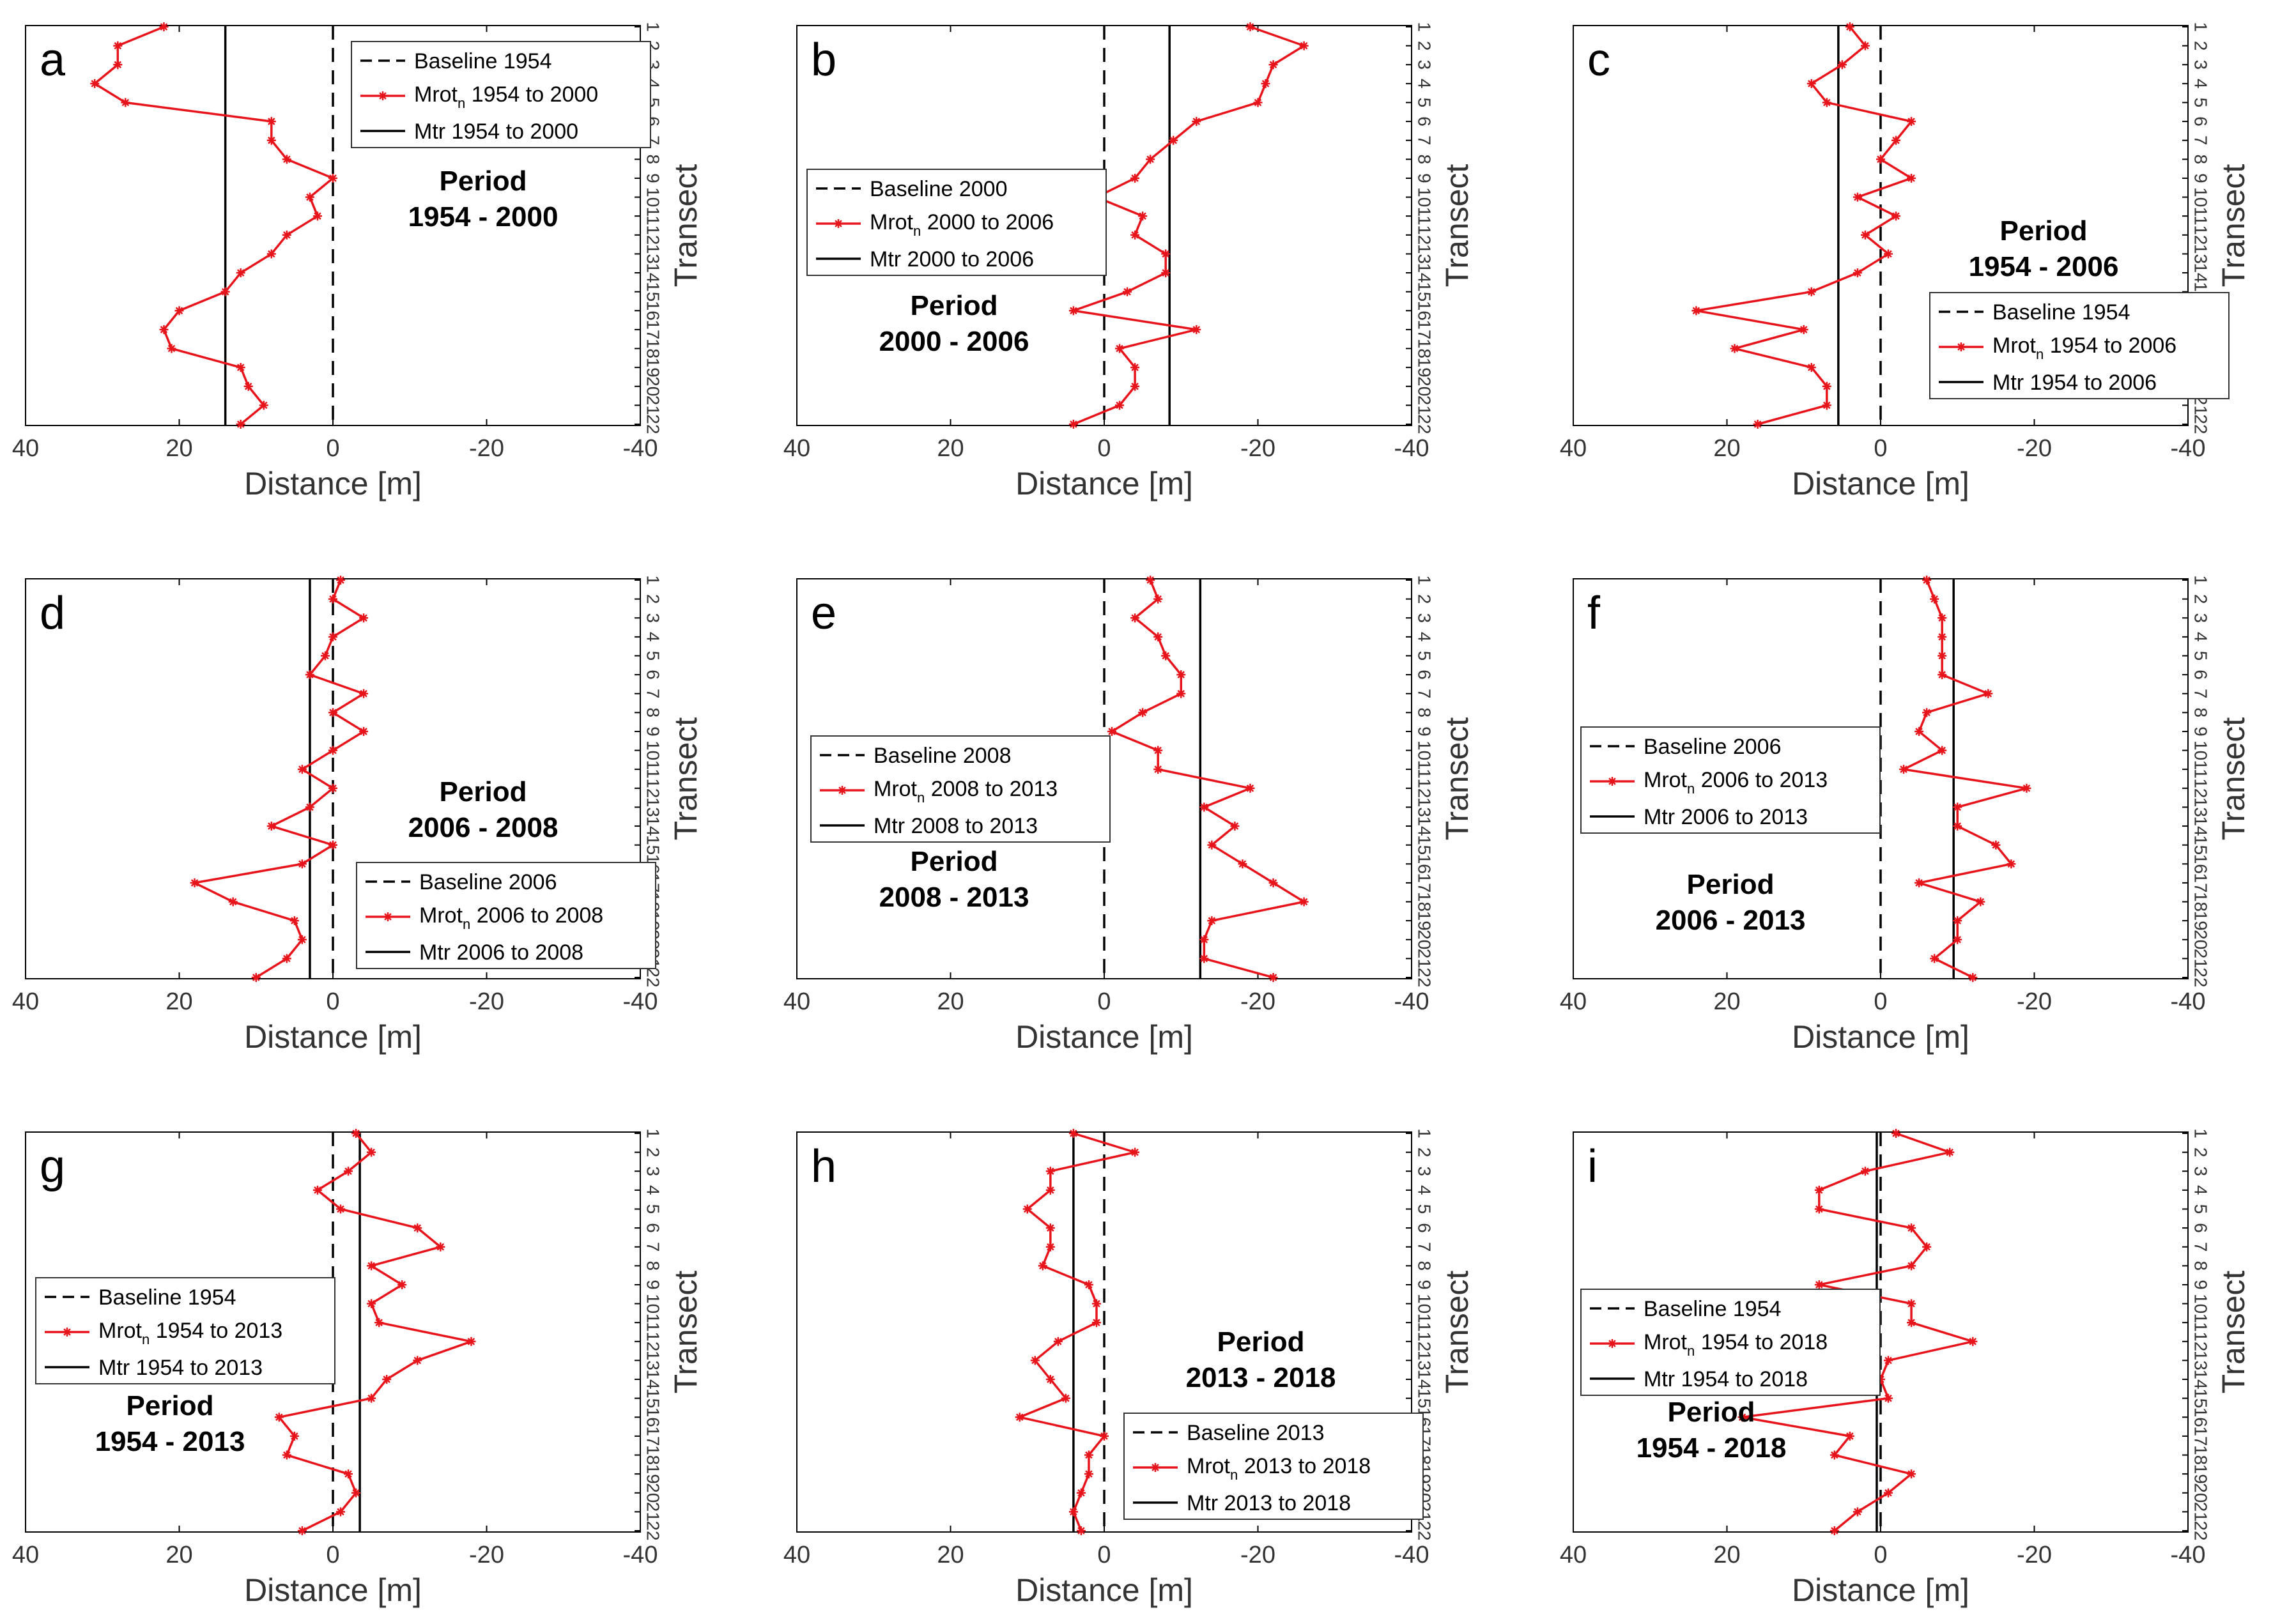  Describe the element at coordinates (120, 1331) in the screenshot. I see `legend-mrot-main: Mrot` at that location.